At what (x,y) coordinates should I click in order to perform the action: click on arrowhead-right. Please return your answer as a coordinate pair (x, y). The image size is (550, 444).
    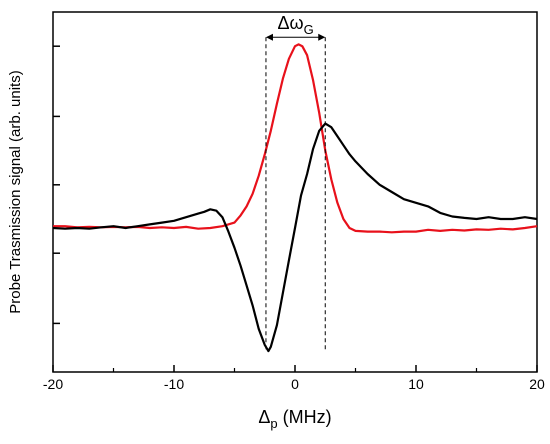
    Looking at the image, I should click on (322, 37).